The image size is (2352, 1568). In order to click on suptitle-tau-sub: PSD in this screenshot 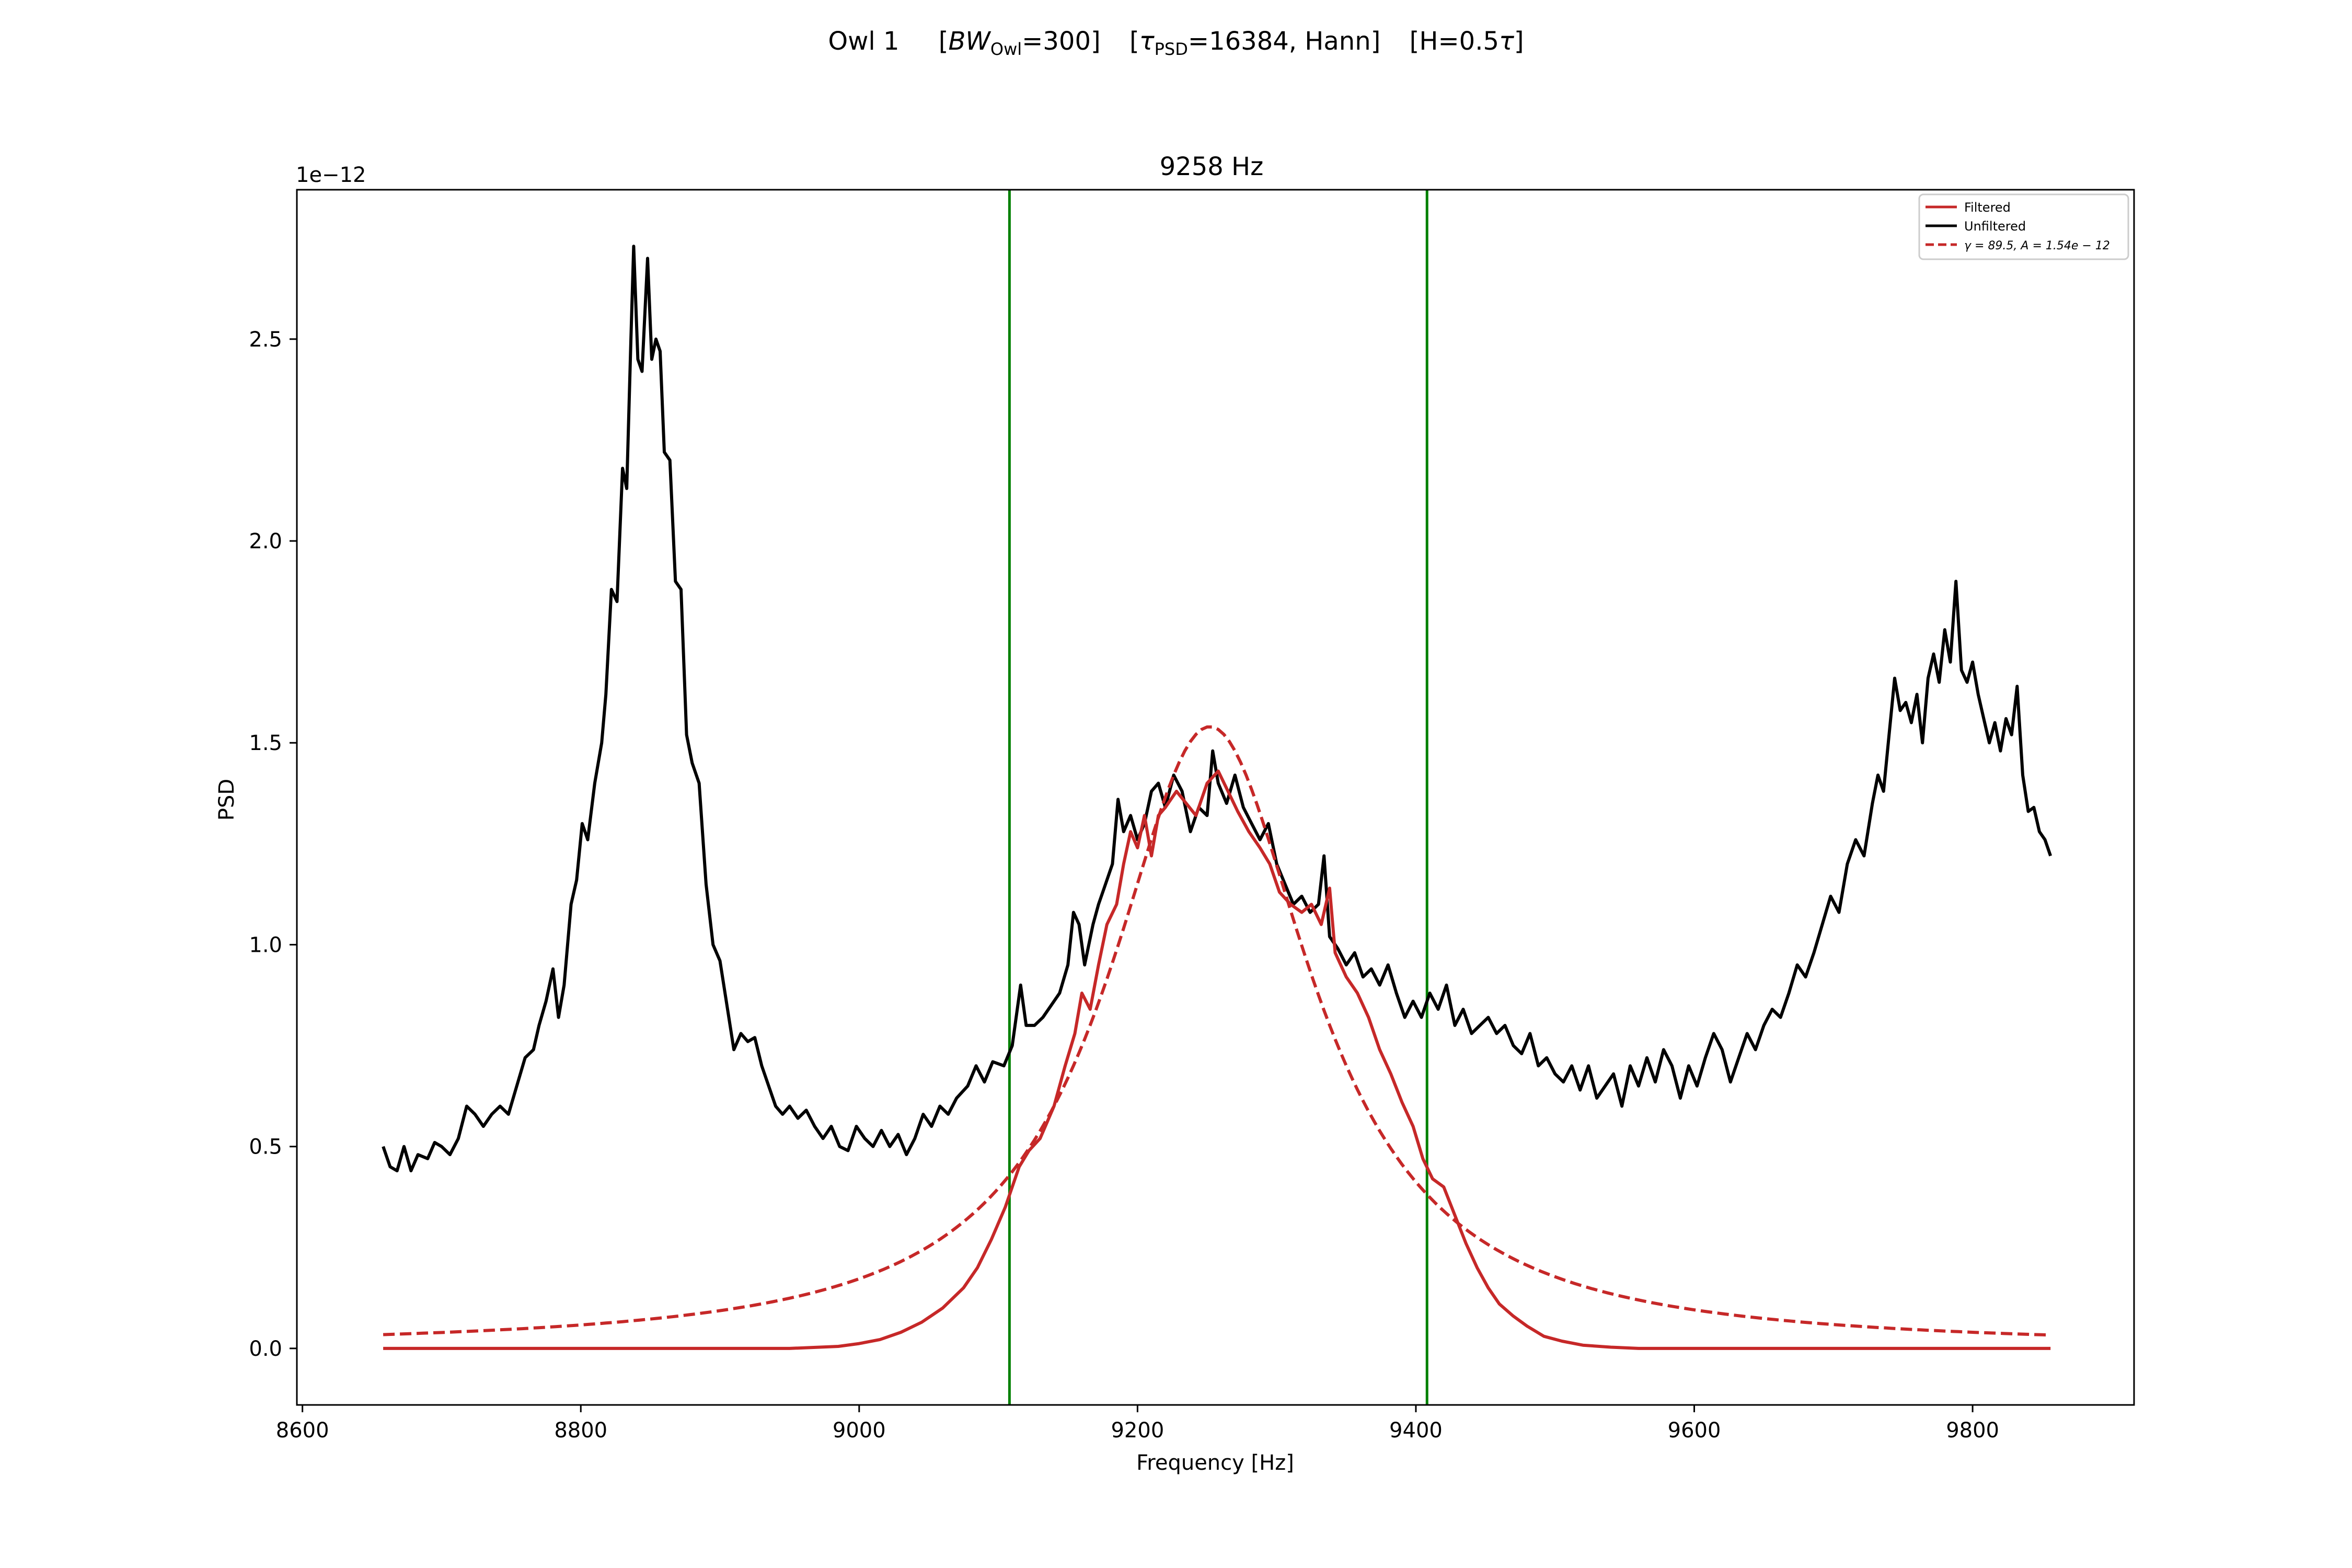, I will do `click(1171, 49)`.